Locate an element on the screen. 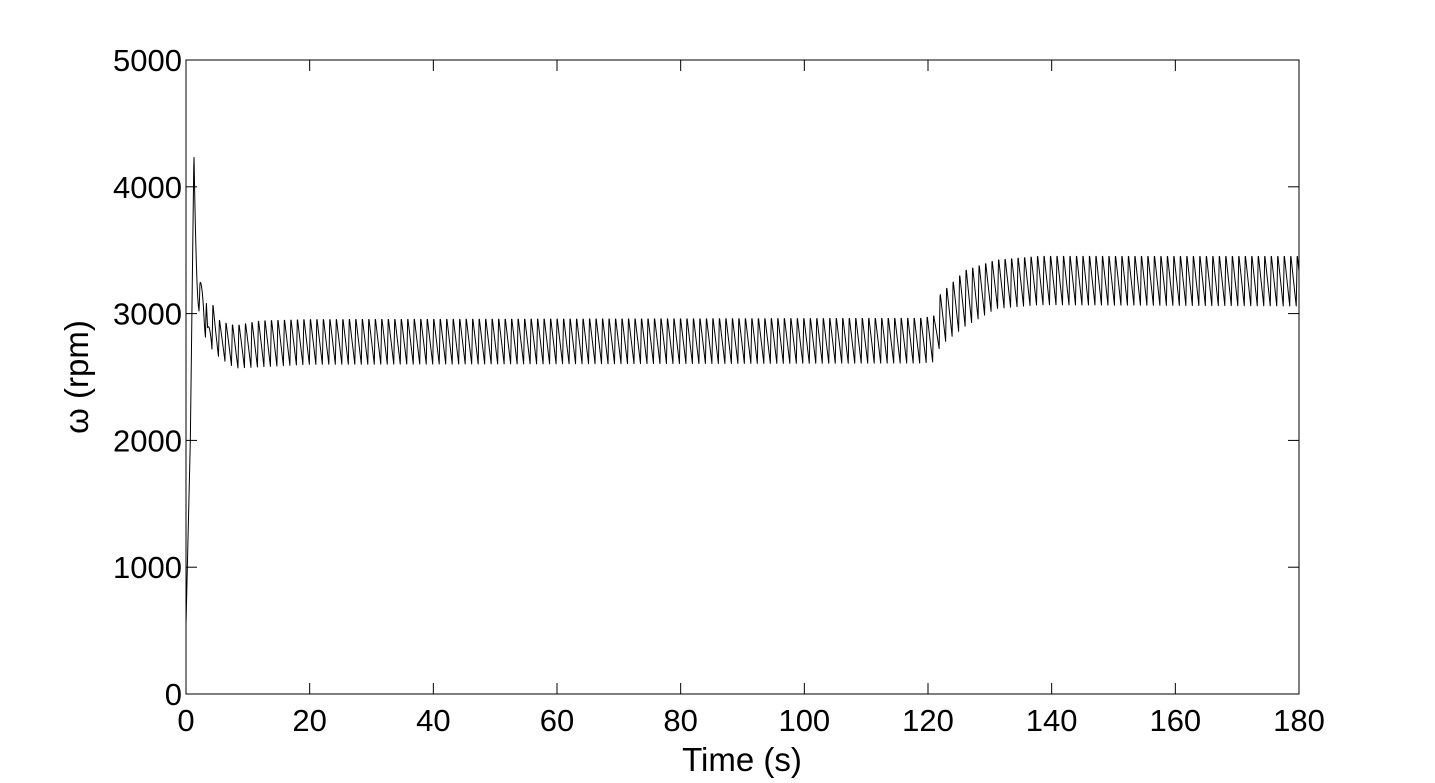 The image size is (1435, 783). x-tick-label: 80 is located at coordinates (680, 720).